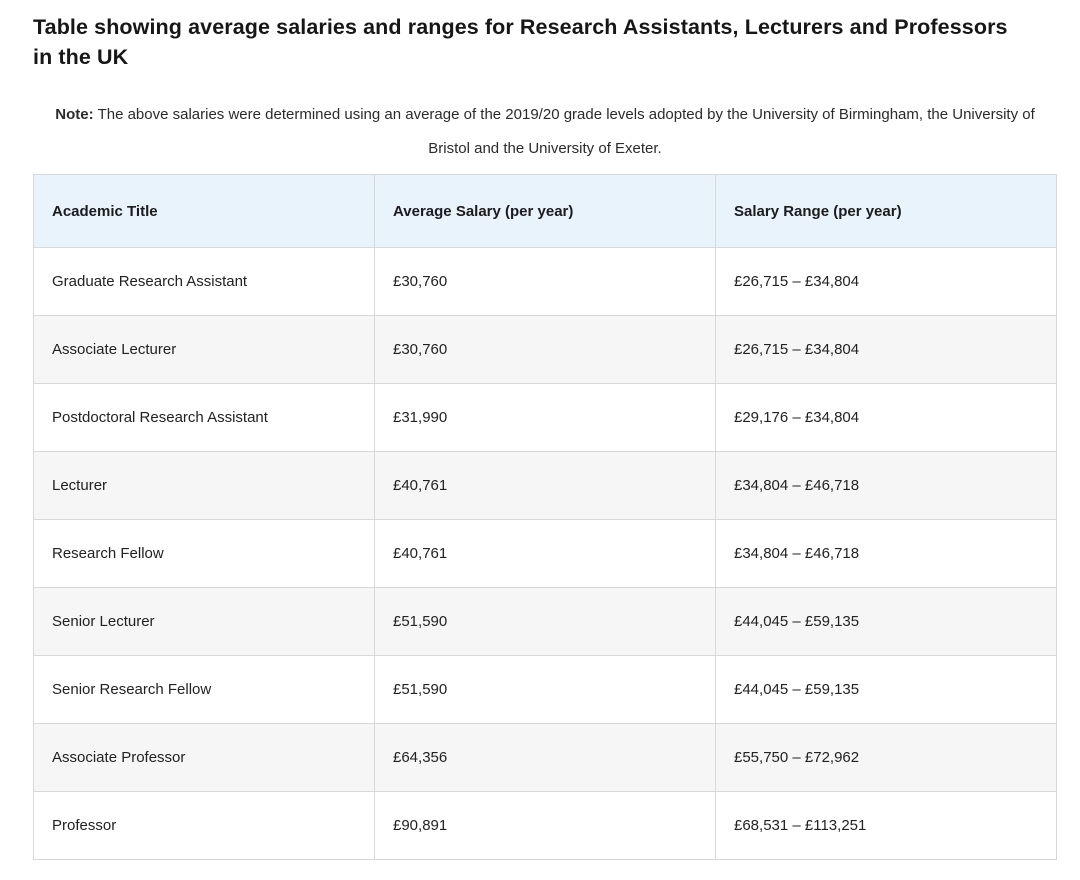 This screenshot has height=880, width=1080. What do you see at coordinates (204, 211) in the screenshot?
I see `column-header-1: Academic Title` at bounding box center [204, 211].